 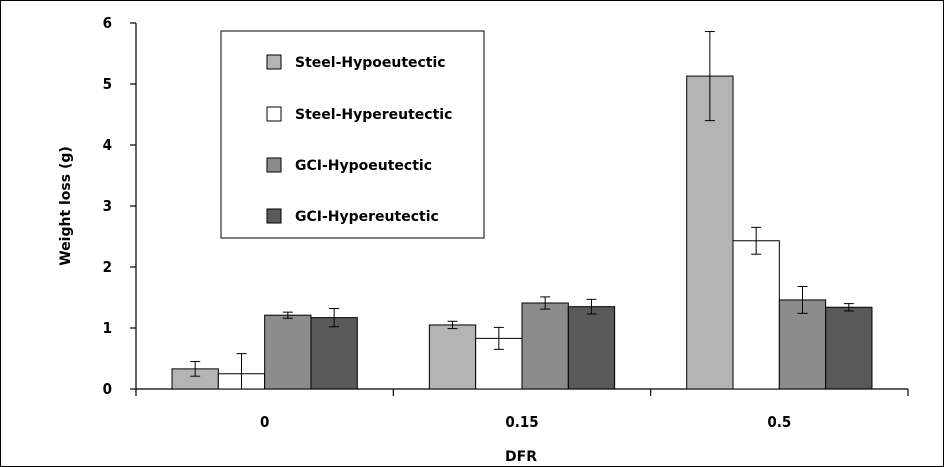 I want to click on x-tick-label: 0, so click(x=264, y=422).